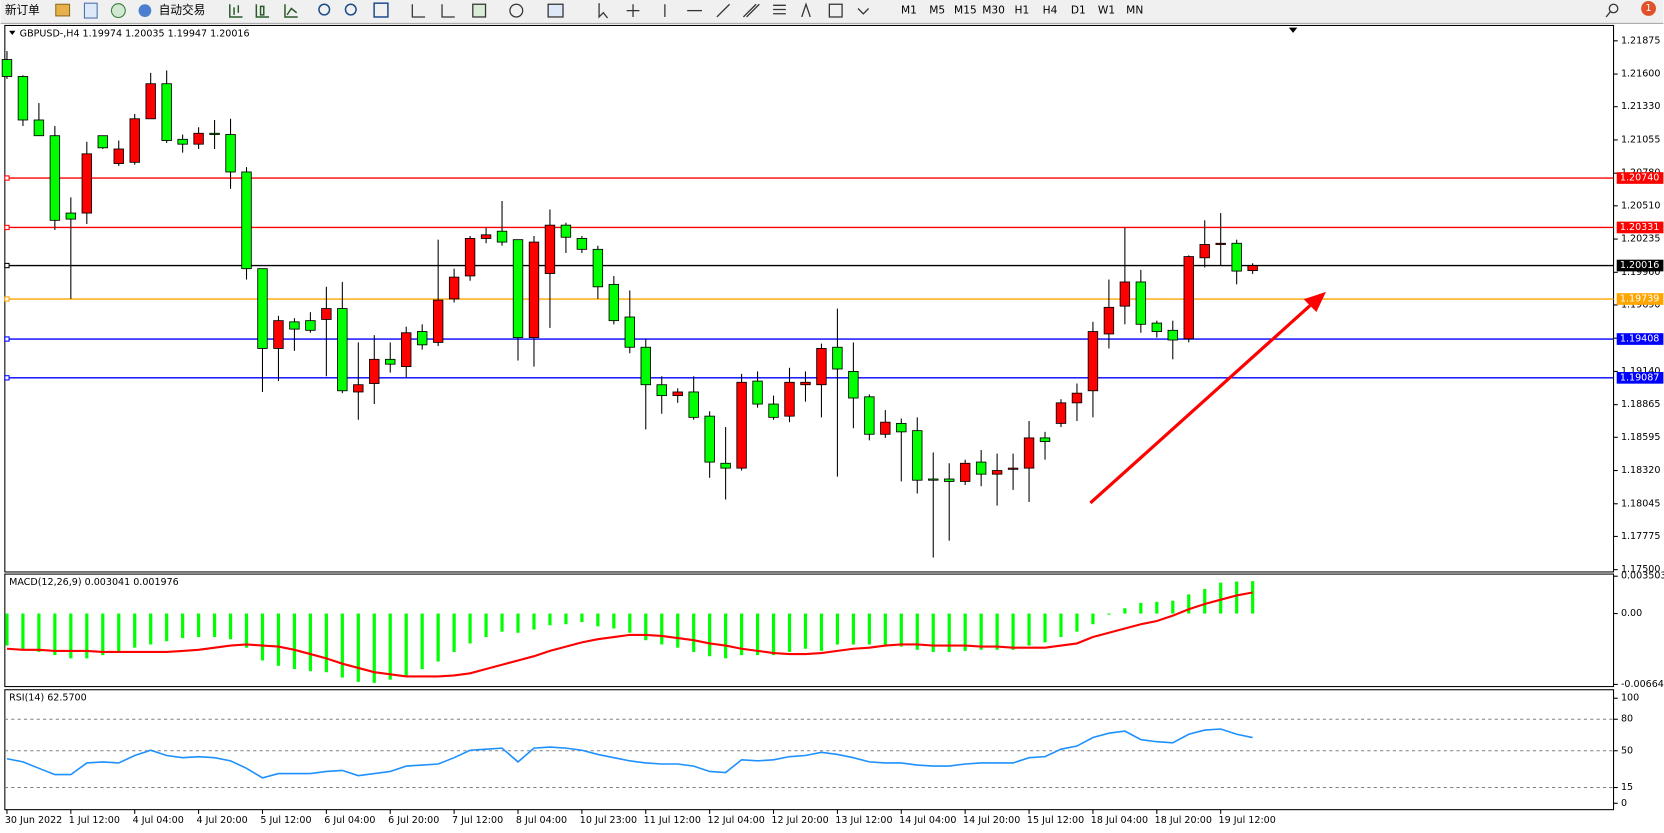 Image resolution: width=1664 pixels, height=833 pixels. I want to click on timeframe-button: H4, so click(1050, 10).